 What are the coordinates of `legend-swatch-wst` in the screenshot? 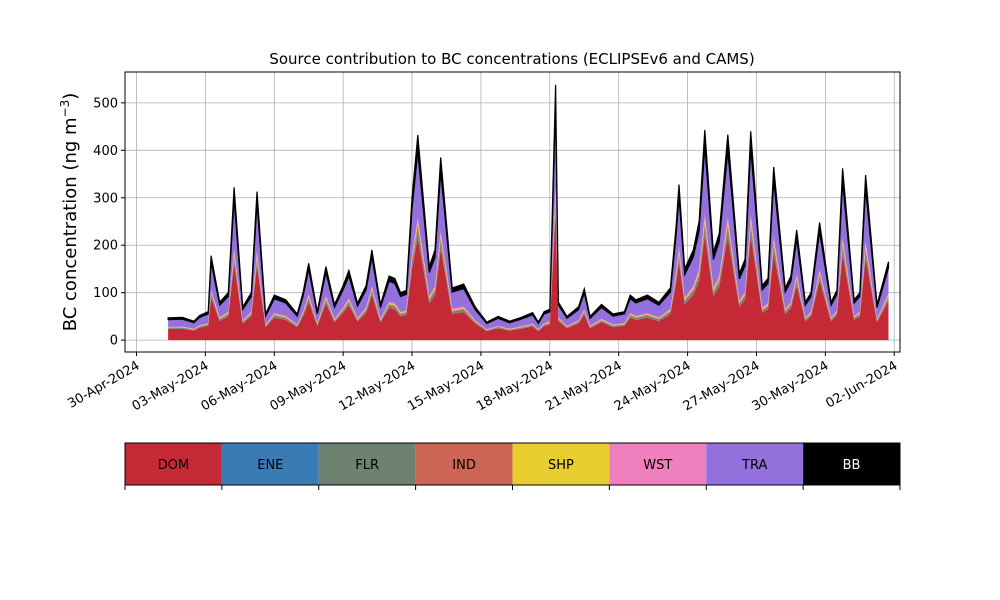 It's located at (658, 464).